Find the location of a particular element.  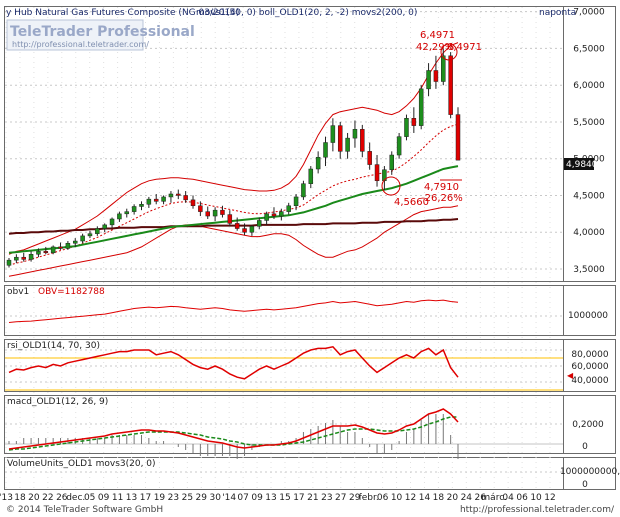

macd-tick-02: 0,2000 is located at coordinates (588, 425).